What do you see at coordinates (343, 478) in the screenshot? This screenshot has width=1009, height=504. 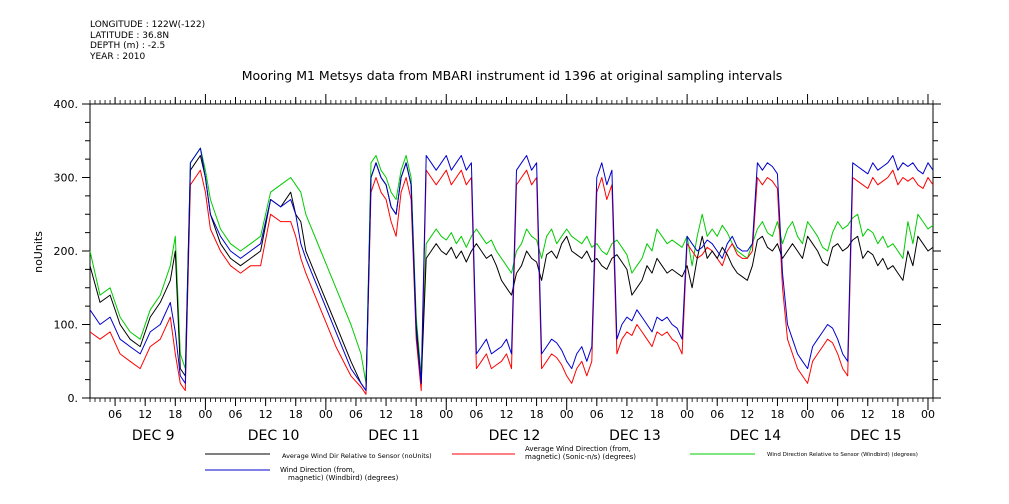 I see `legend-label-line2: magnetic) (Windbird) (degrees)` at bounding box center [343, 478].